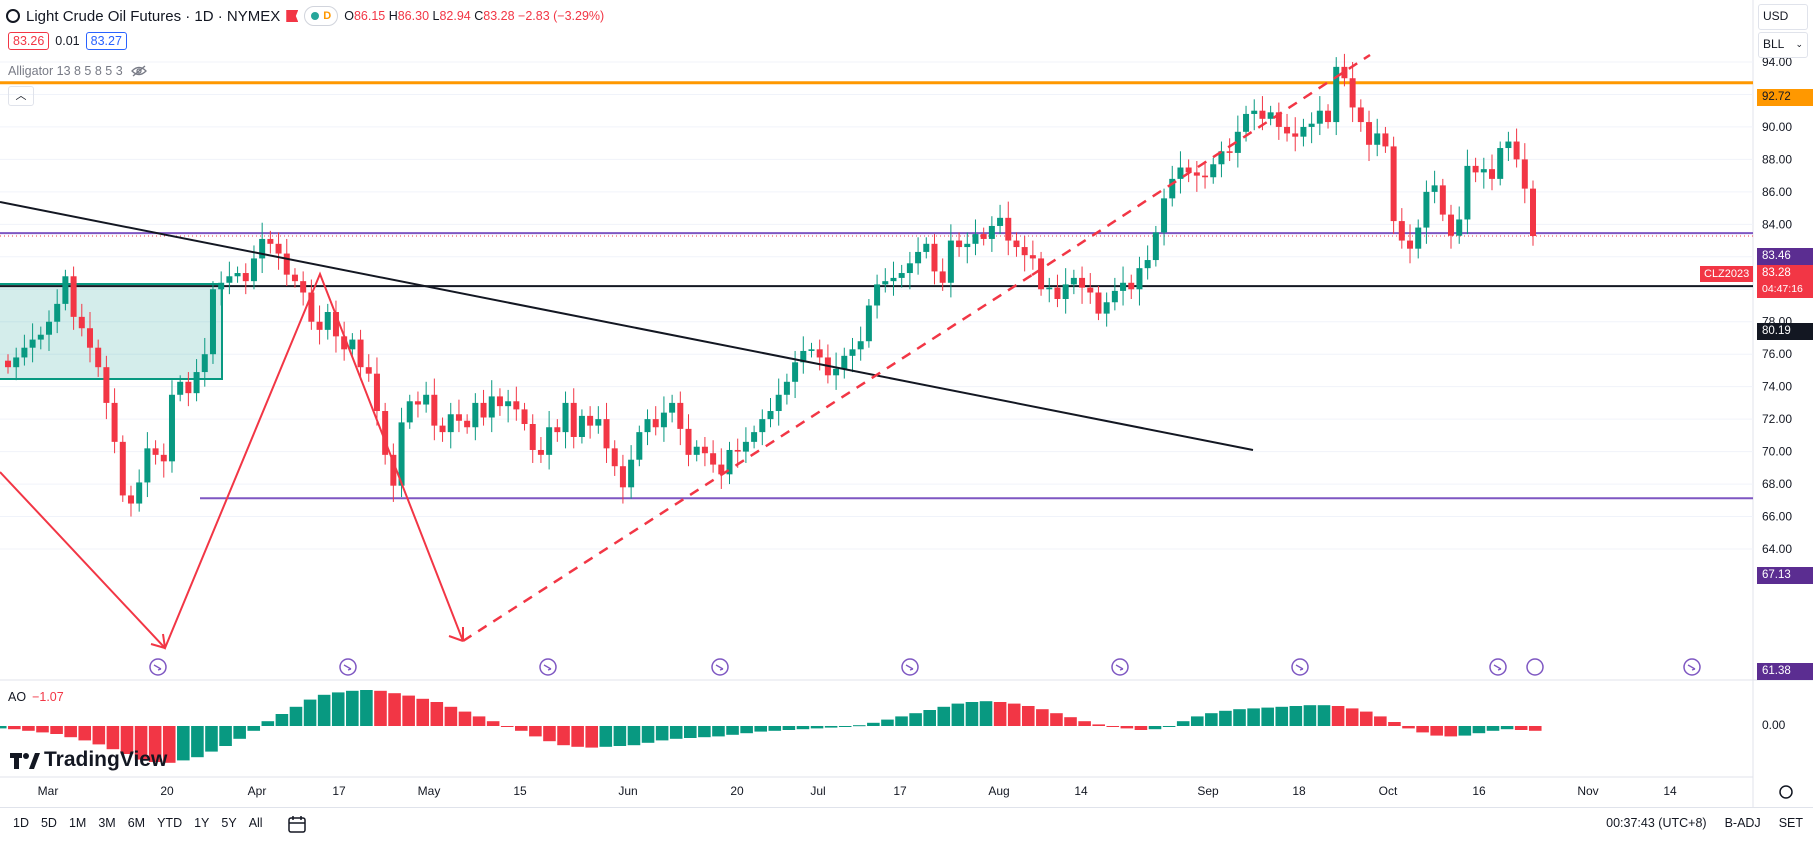 This screenshot has width=1813, height=842. I want to click on y-tick-label: 94.00, so click(1777, 62).